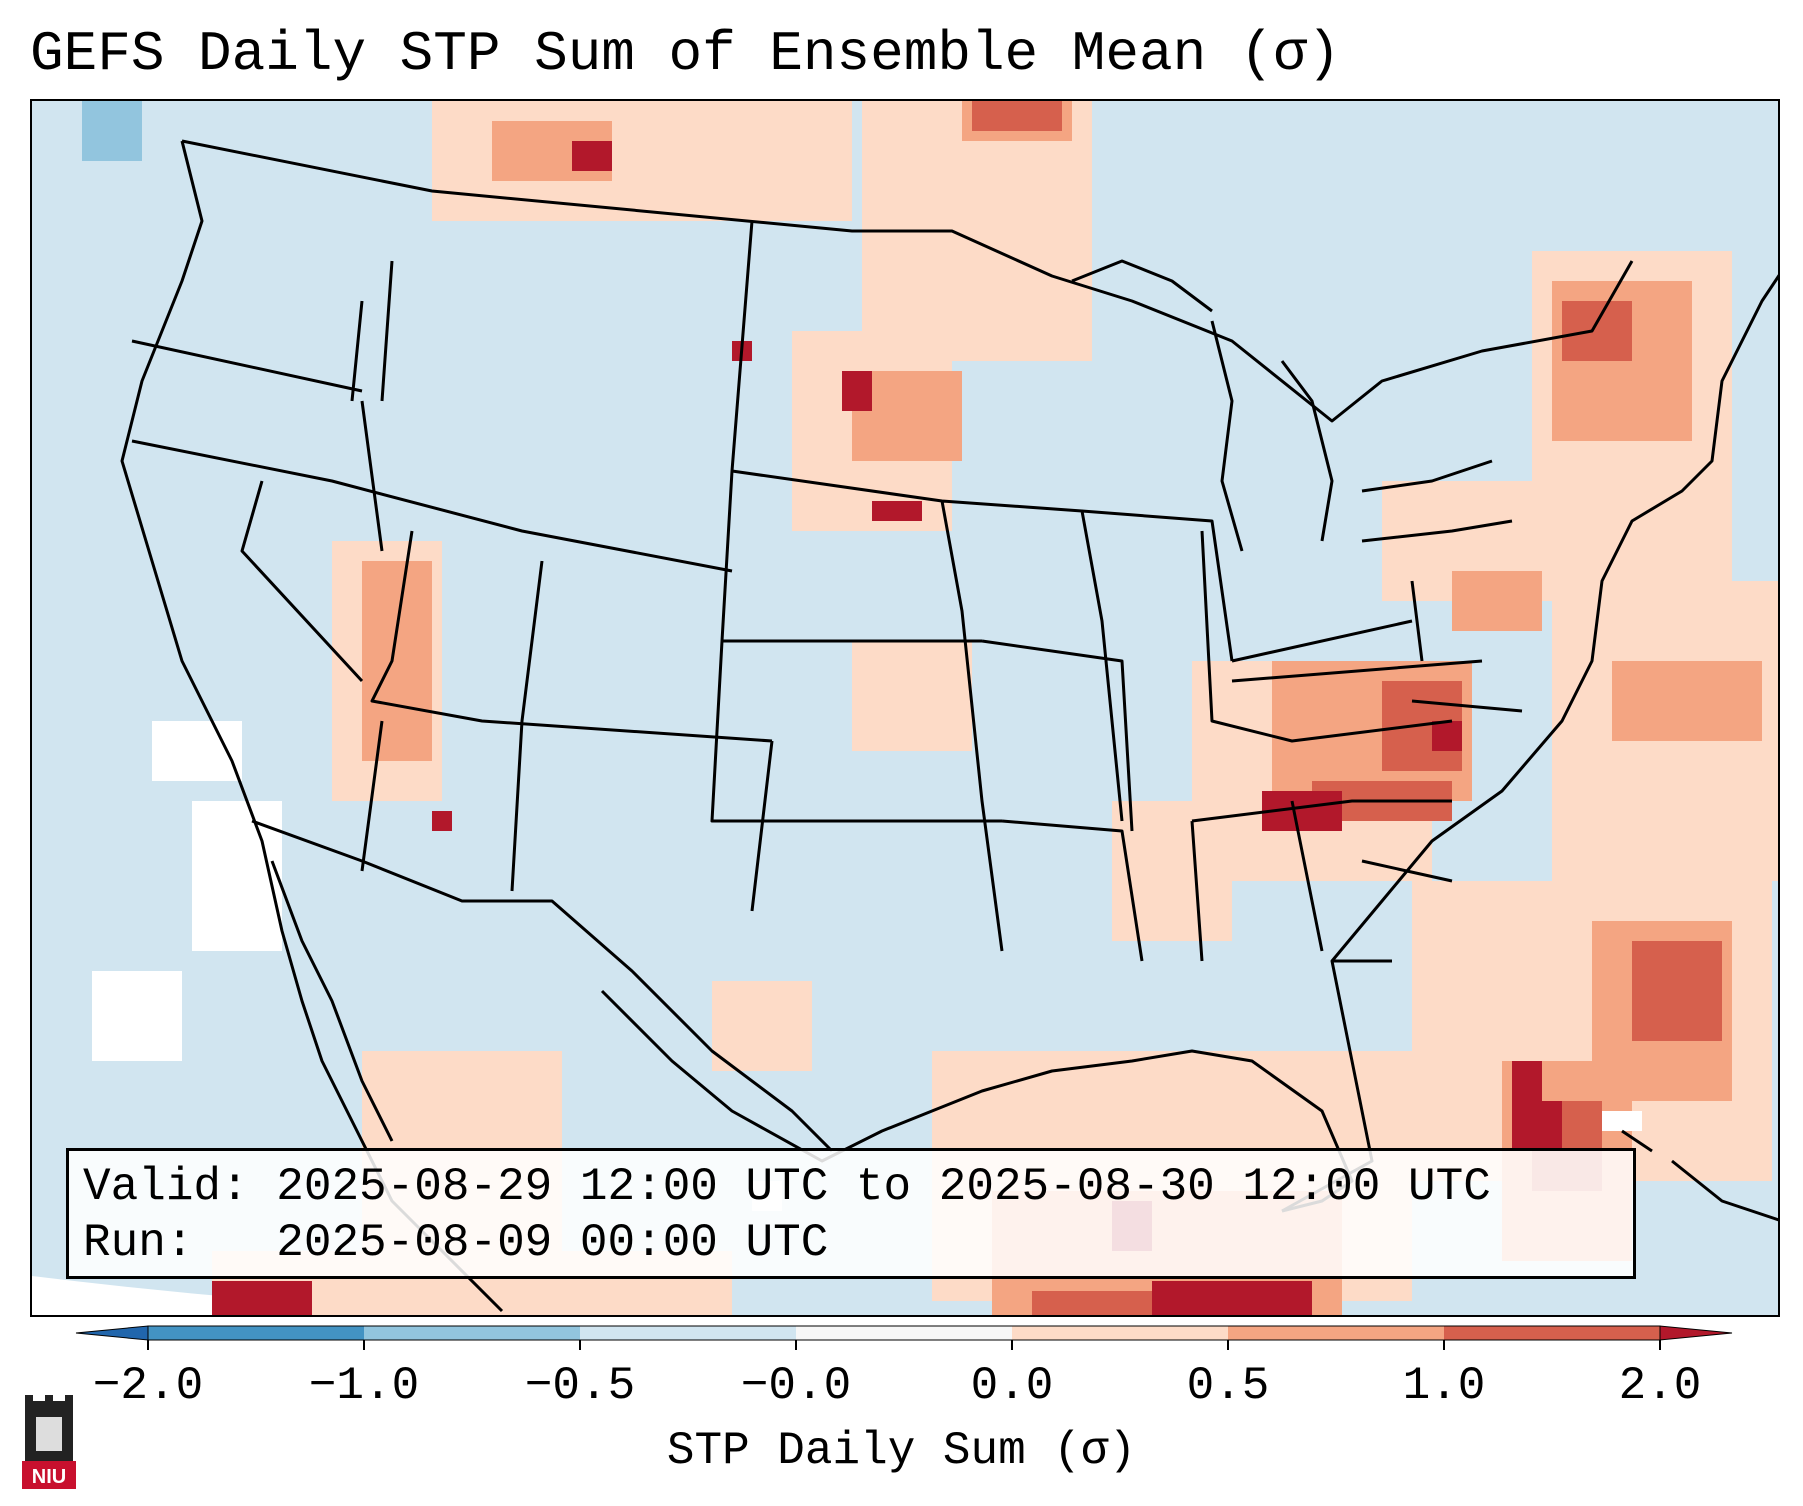 Image resolution: width=1803 pixels, height=1506 pixels. What do you see at coordinates (1012, 1386) in the screenshot?
I see `colorbar-tick-label: 0.0` at bounding box center [1012, 1386].